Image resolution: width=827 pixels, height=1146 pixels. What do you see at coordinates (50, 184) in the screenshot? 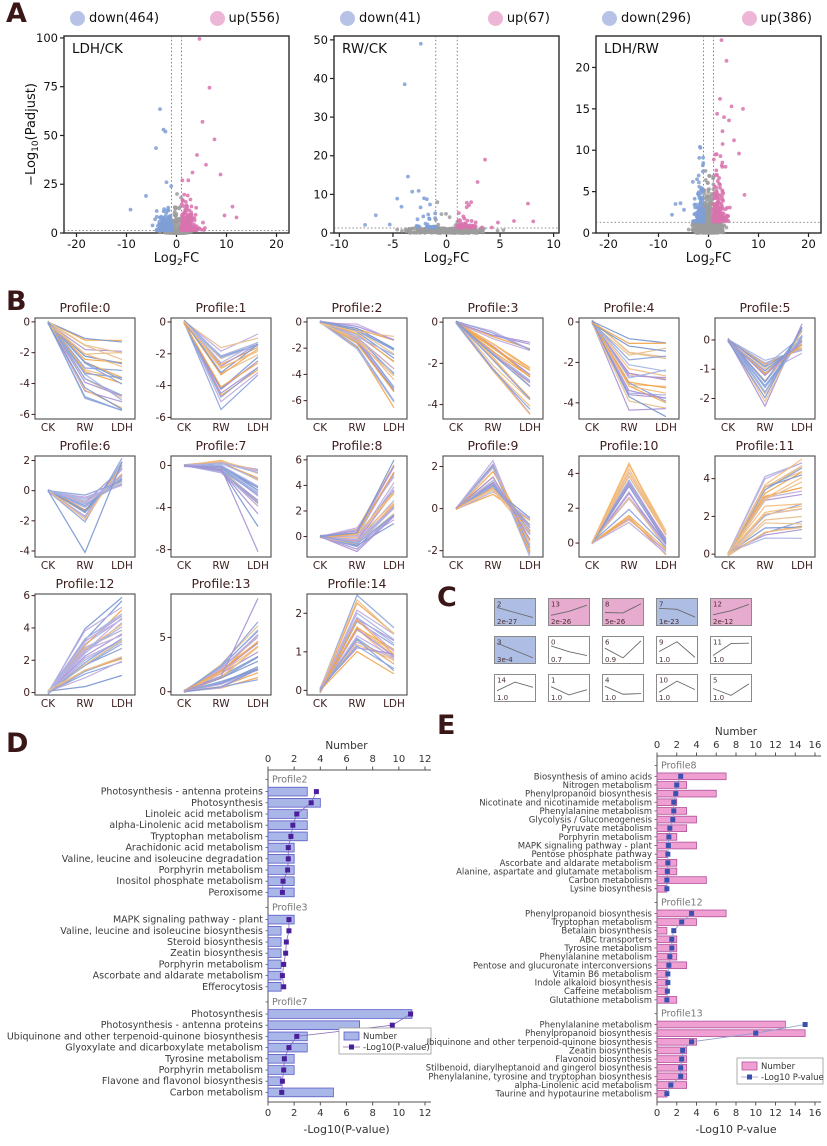
I see `svg-text: 25` at bounding box center [50, 184].